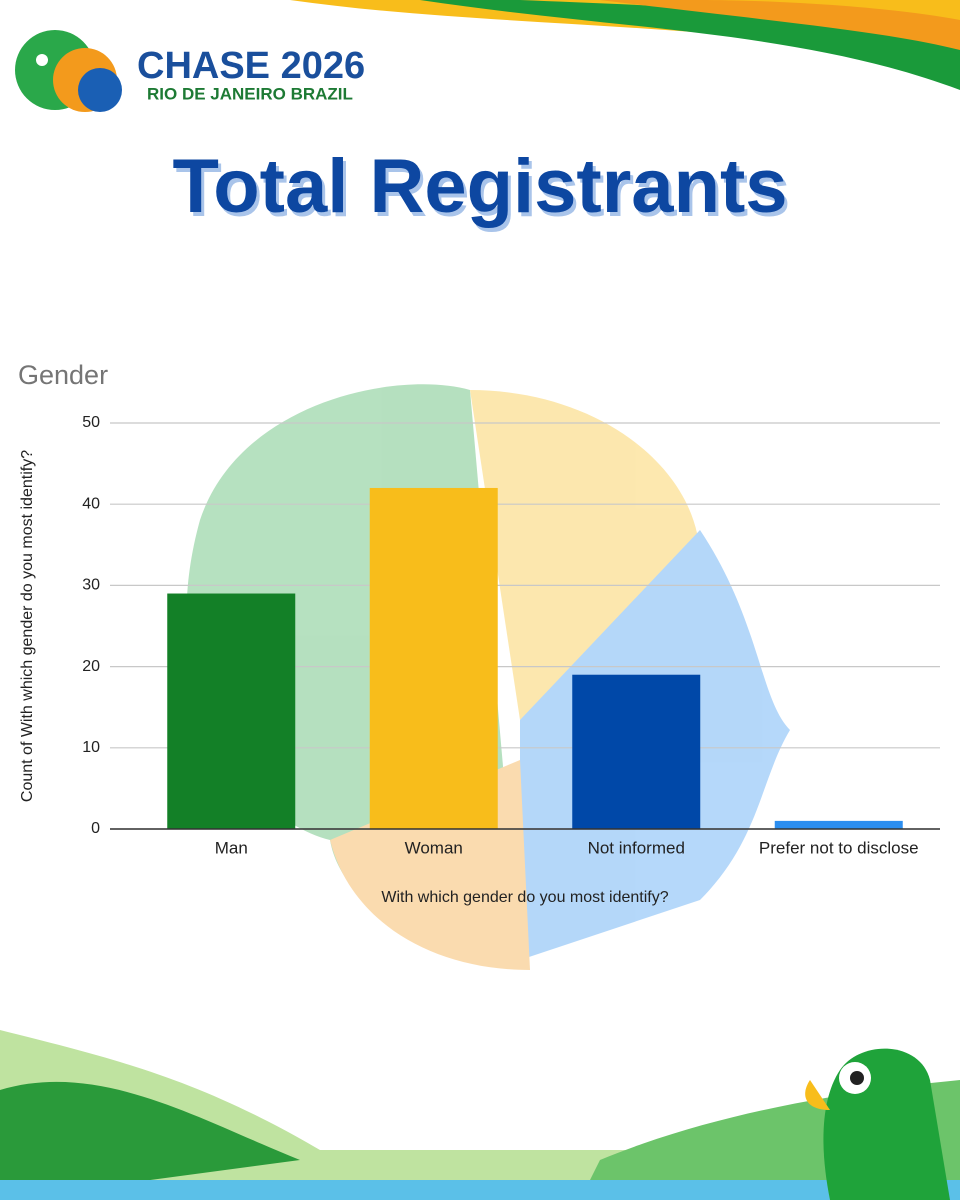 This screenshot has height=1200, width=960. What do you see at coordinates (63, 375) in the screenshot?
I see `chart-title: Gender` at bounding box center [63, 375].